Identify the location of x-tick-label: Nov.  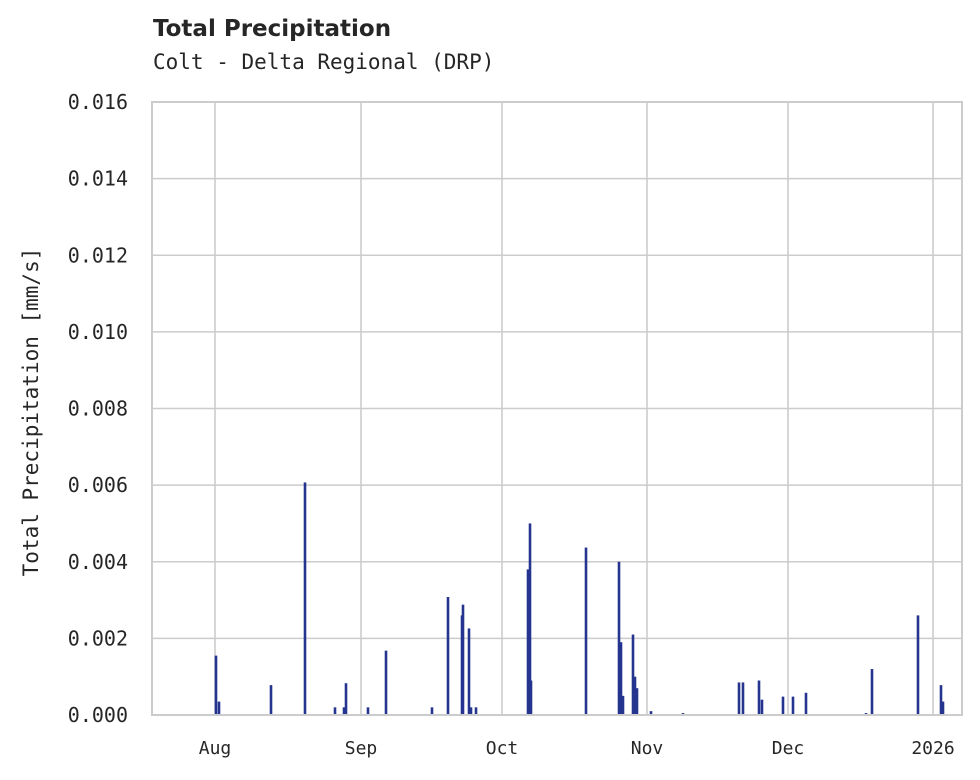
(647, 748).